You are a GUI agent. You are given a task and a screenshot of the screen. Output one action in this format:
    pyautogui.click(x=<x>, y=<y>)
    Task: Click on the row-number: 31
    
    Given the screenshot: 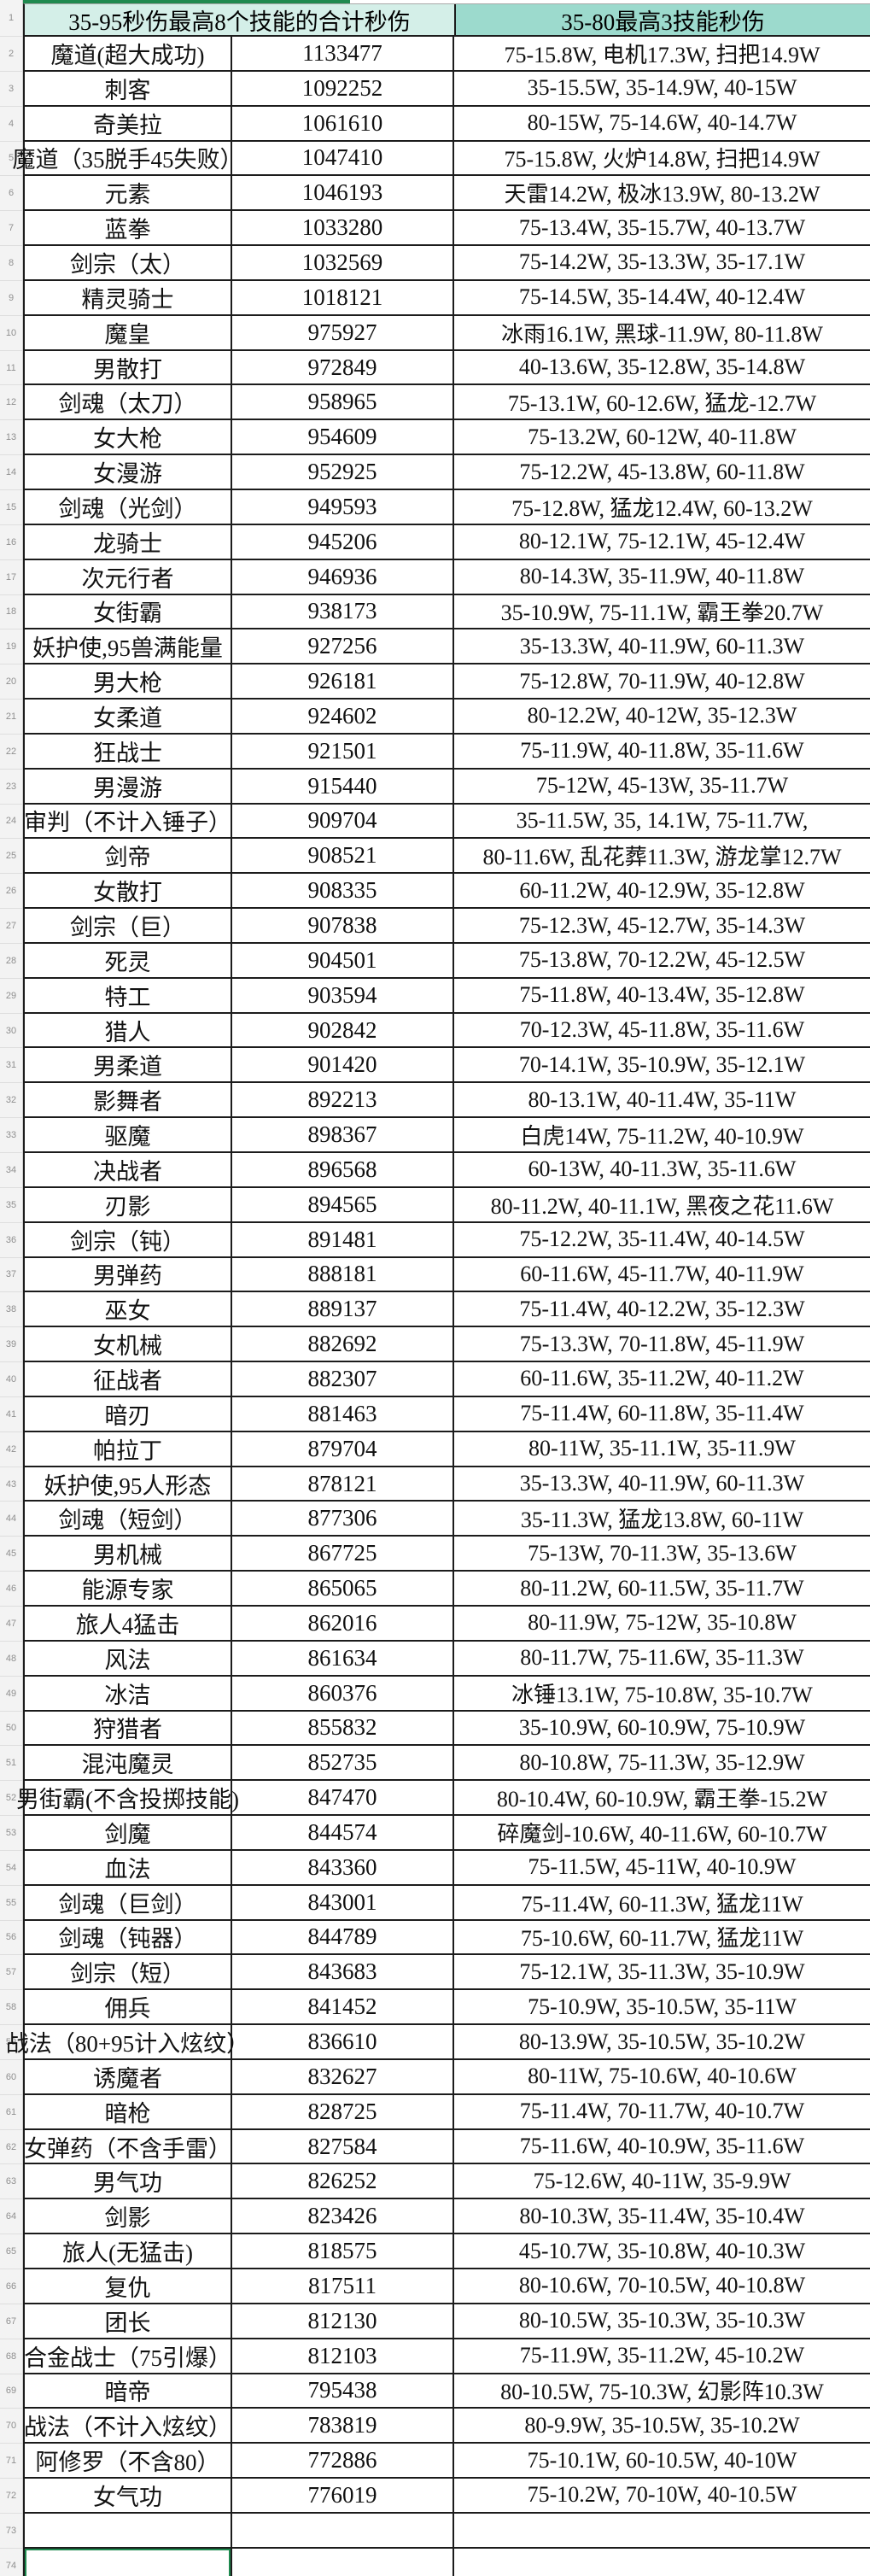 What is the action you would take?
    pyautogui.click(x=11, y=1066)
    